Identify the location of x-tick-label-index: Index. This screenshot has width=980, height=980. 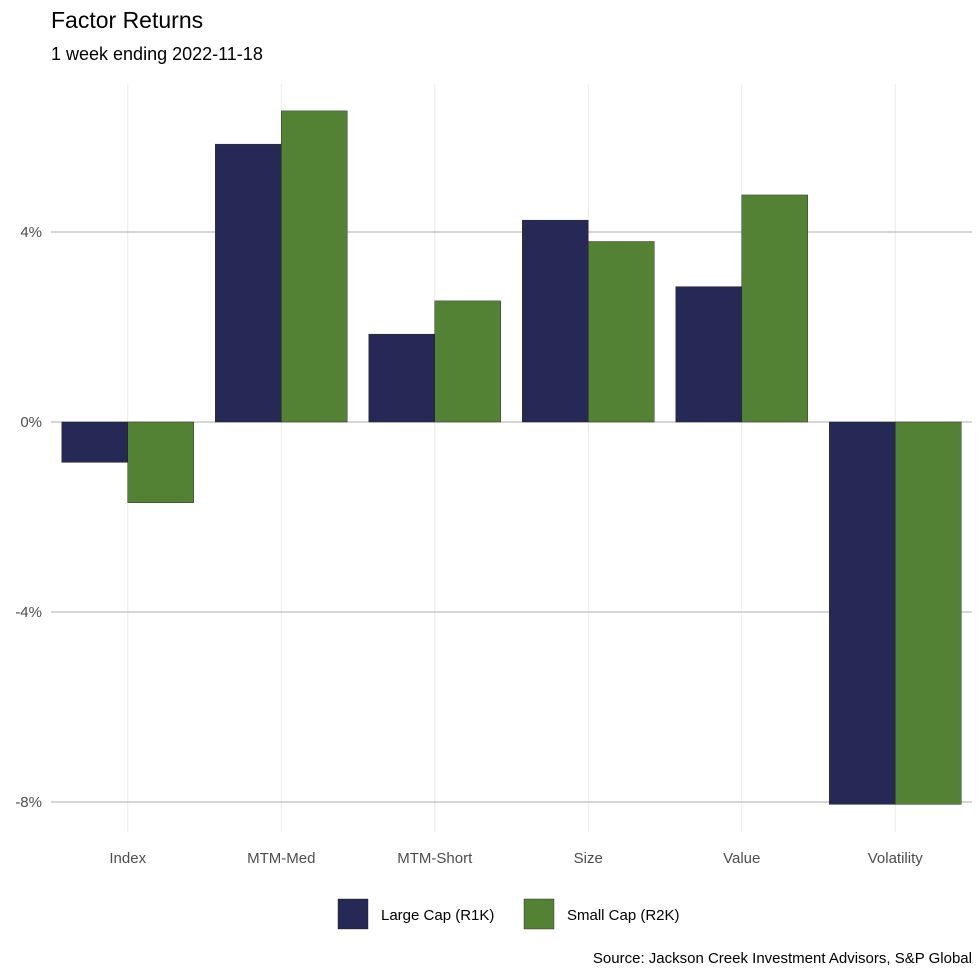
(127, 858).